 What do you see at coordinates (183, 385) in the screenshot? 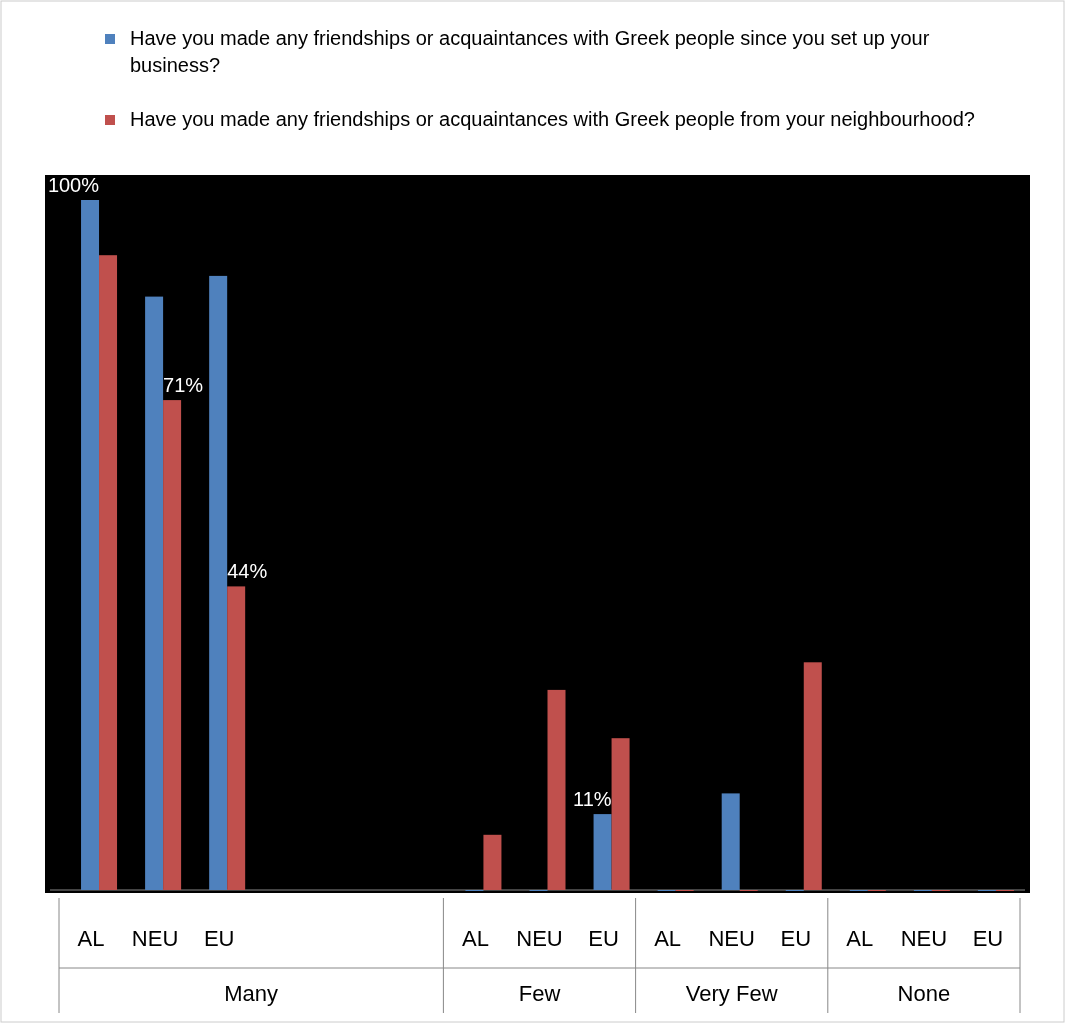
I see `data-label: 71%` at bounding box center [183, 385].